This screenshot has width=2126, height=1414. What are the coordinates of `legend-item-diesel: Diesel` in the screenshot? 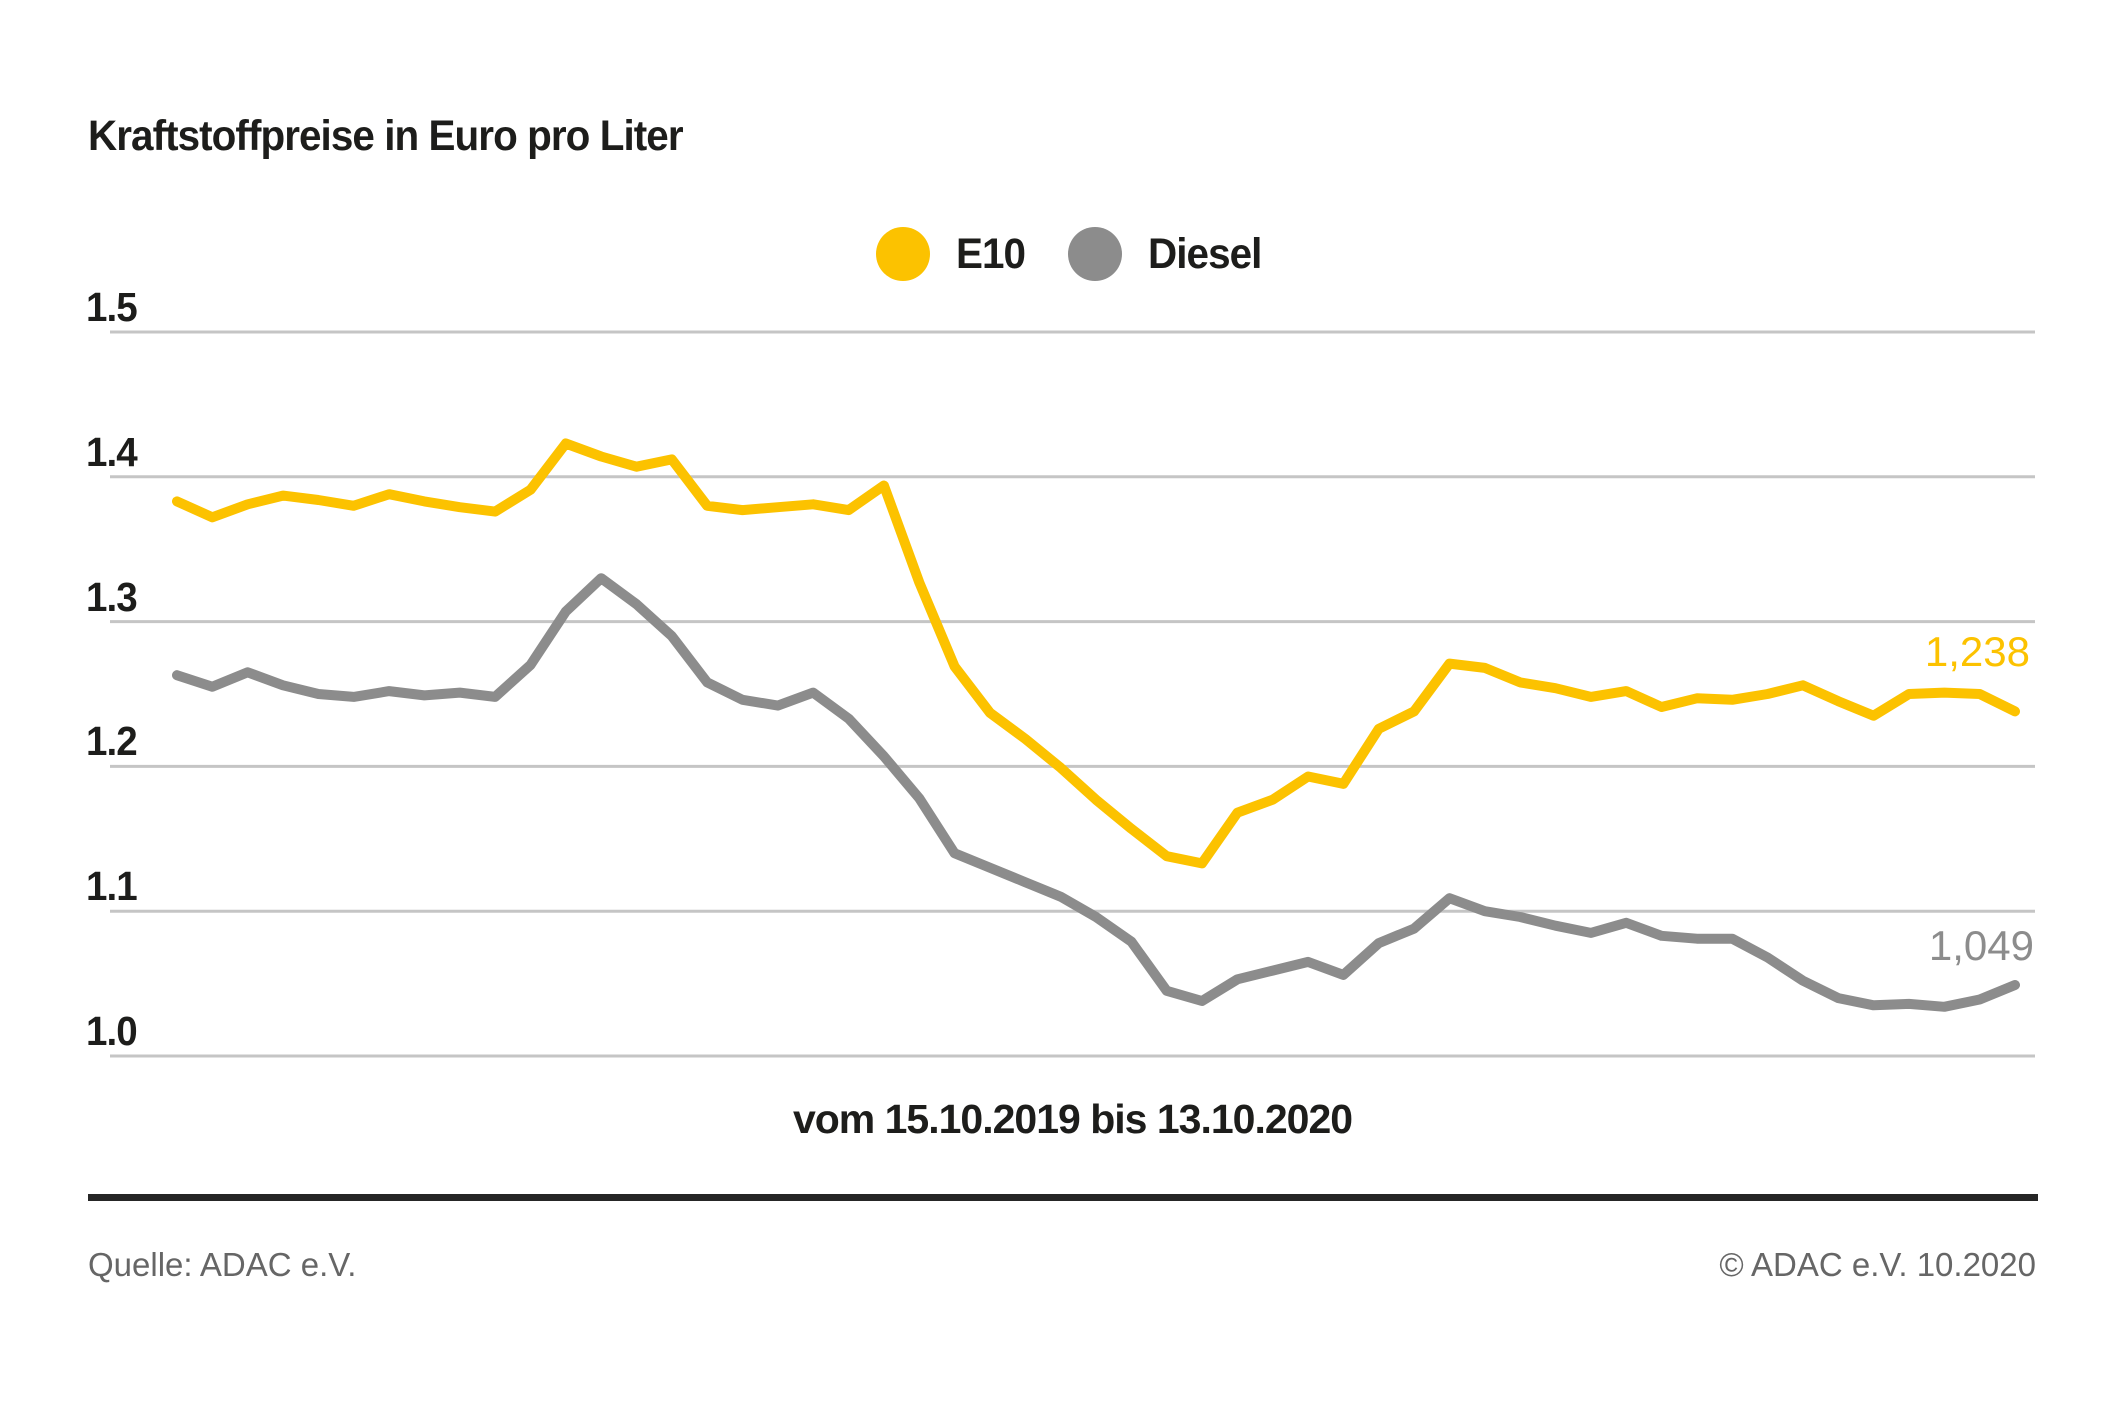 It's located at (1168, 254).